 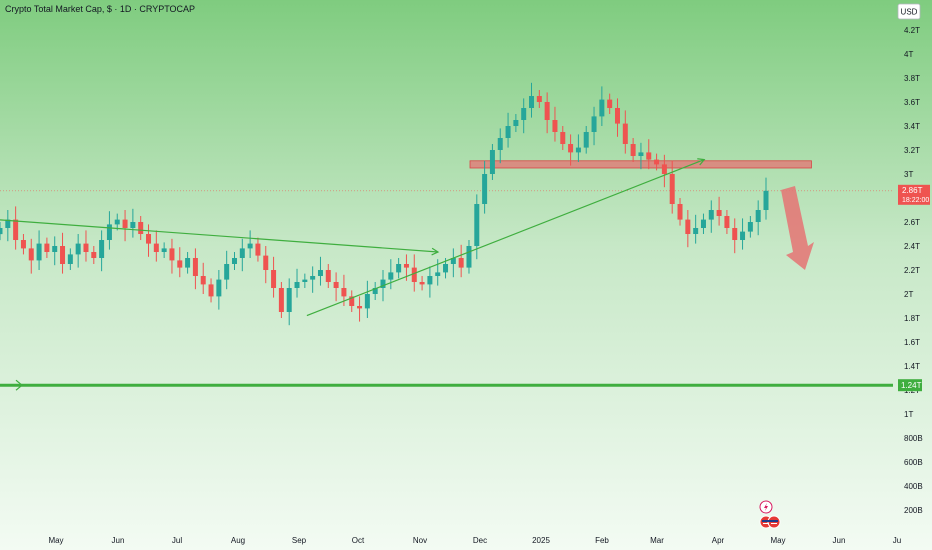 I want to click on lightning-icon, so click(x=766, y=507).